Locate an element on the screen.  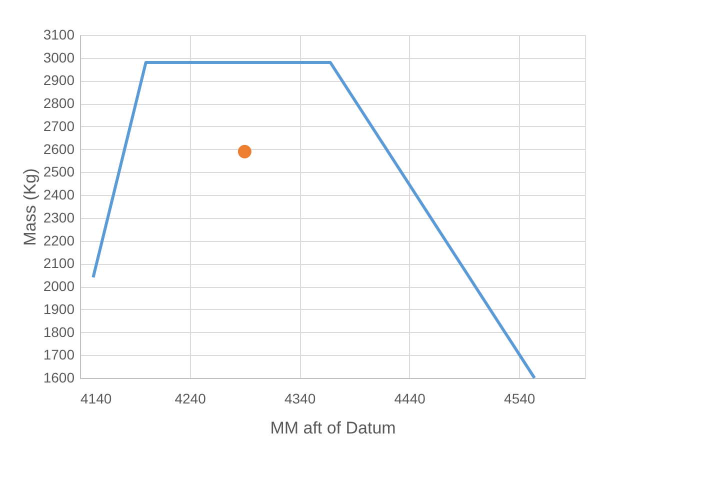
y-tick-label: 1600 is located at coordinates (59, 378).